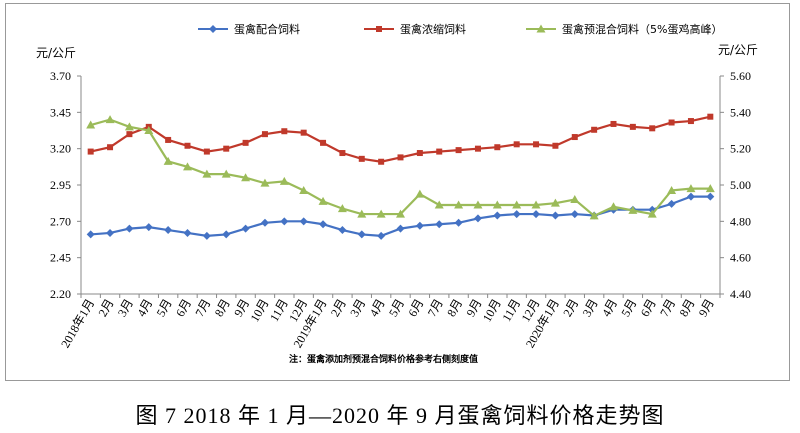 This screenshot has width=800, height=433. I want to click on left-tick-label: 2.20, so click(60, 294).